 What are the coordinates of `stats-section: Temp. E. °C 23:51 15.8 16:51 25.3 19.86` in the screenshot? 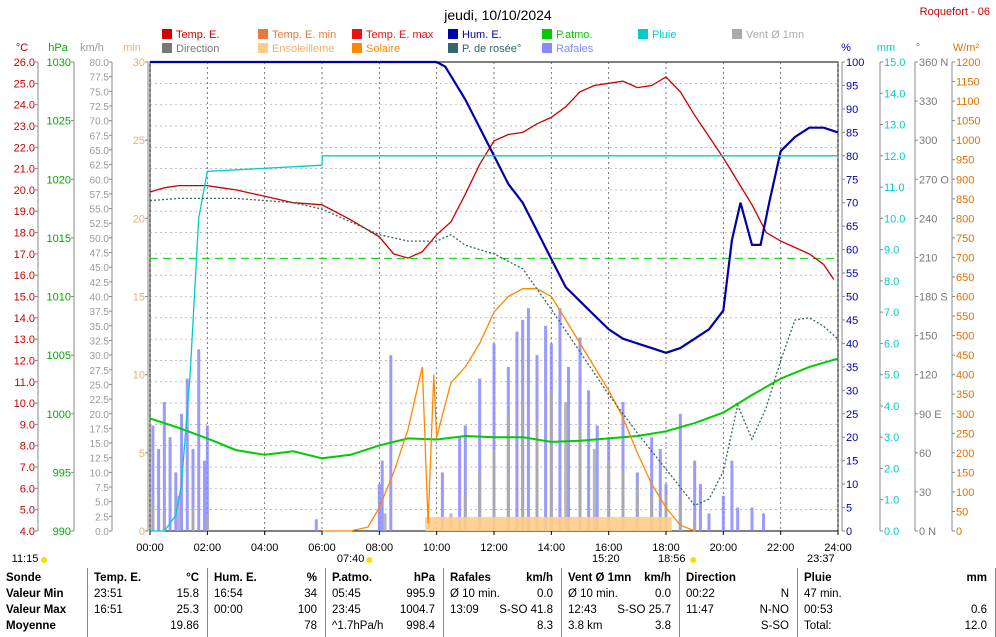 It's located at (148, 602).